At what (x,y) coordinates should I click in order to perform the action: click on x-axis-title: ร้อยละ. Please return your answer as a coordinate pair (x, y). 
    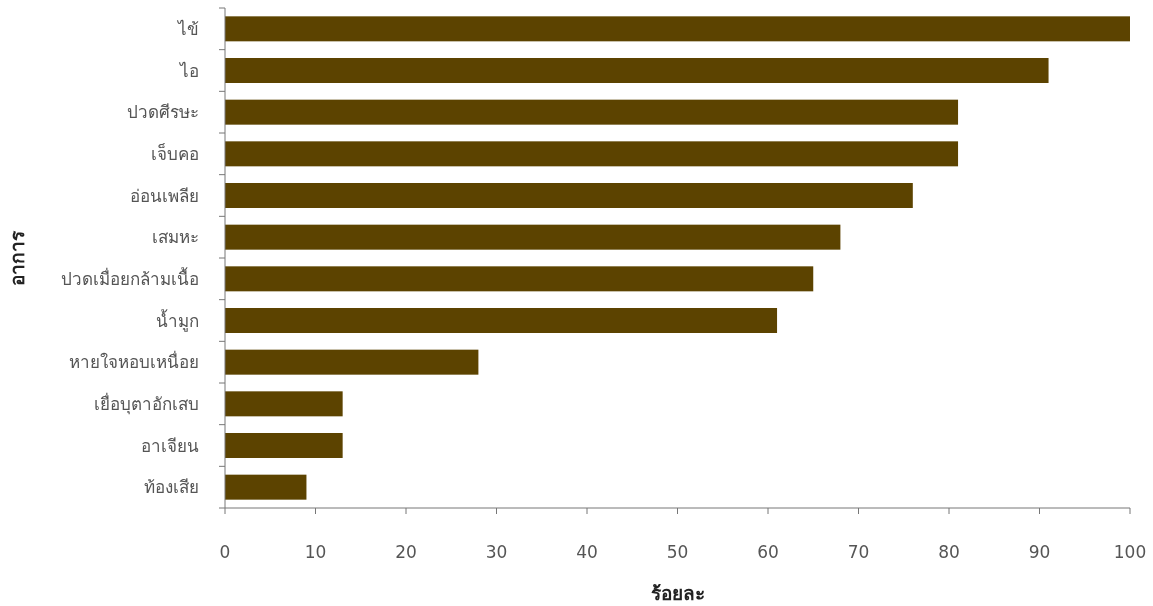
    Looking at the image, I should click on (677, 593).